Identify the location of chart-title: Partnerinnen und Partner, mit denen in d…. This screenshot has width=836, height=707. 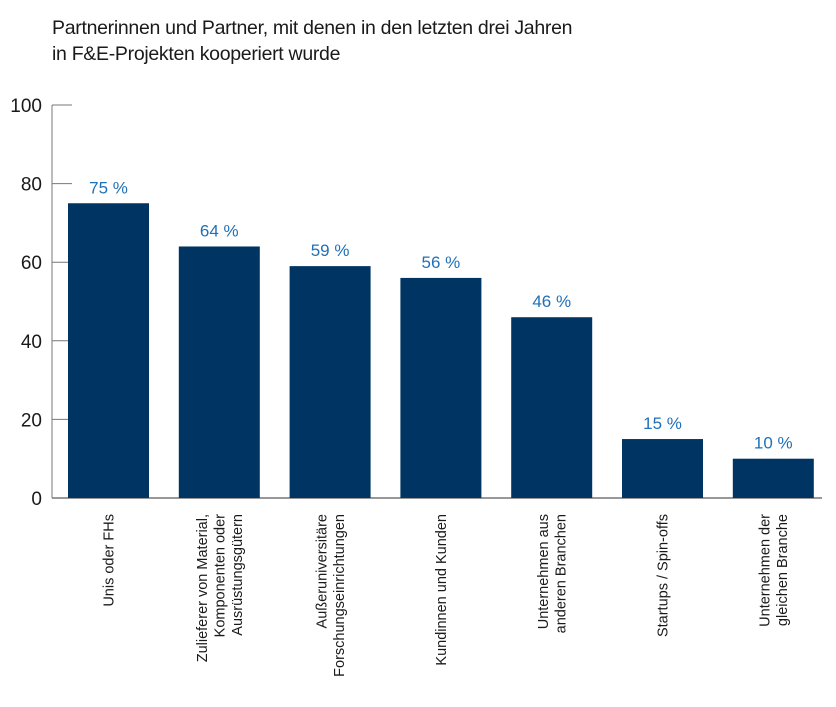
(312, 41).